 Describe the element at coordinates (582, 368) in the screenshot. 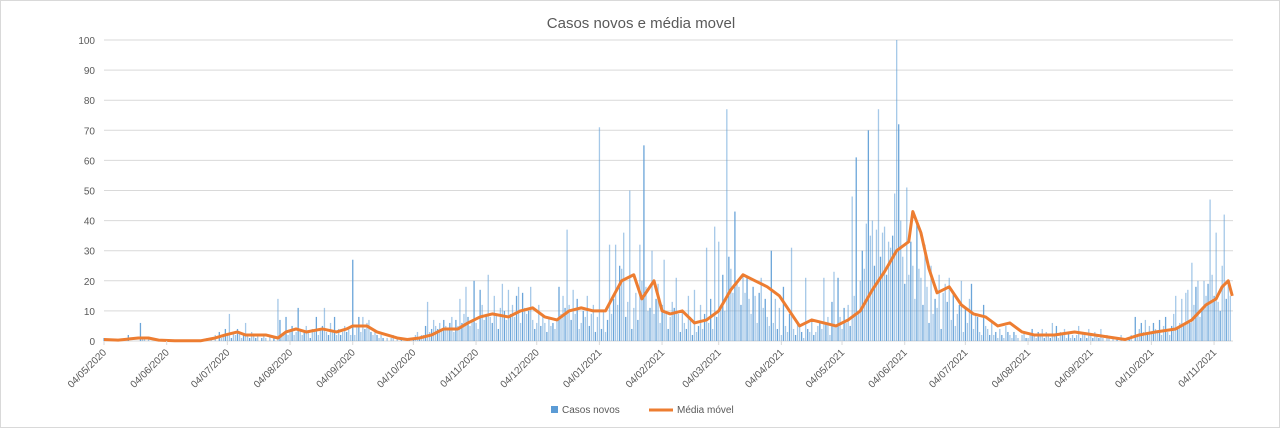

I see `x-tick-label: 04/01/2021` at that location.